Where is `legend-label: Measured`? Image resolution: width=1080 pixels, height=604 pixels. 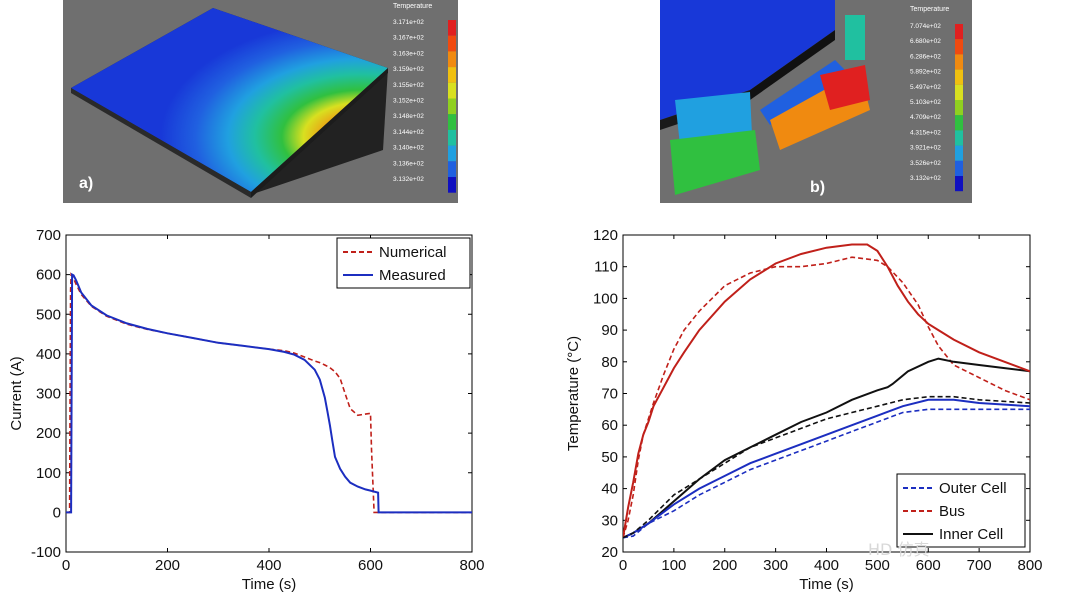
legend-label: Measured is located at coordinates (412, 275).